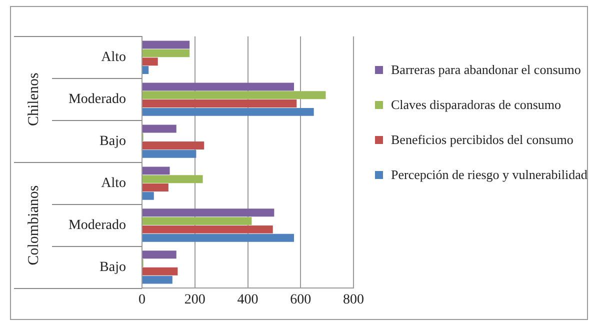 The width and height of the screenshot is (600, 328). Describe the element at coordinates (489, 175) in the screenshot. I see `legend-label: Percepción de riesgo y vulnerabilidad` at that location.